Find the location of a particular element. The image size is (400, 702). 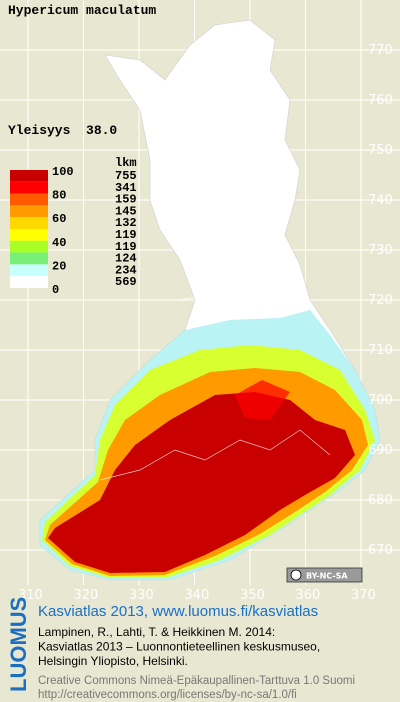

scale-label: 40 is located at coordinates (59, 243).